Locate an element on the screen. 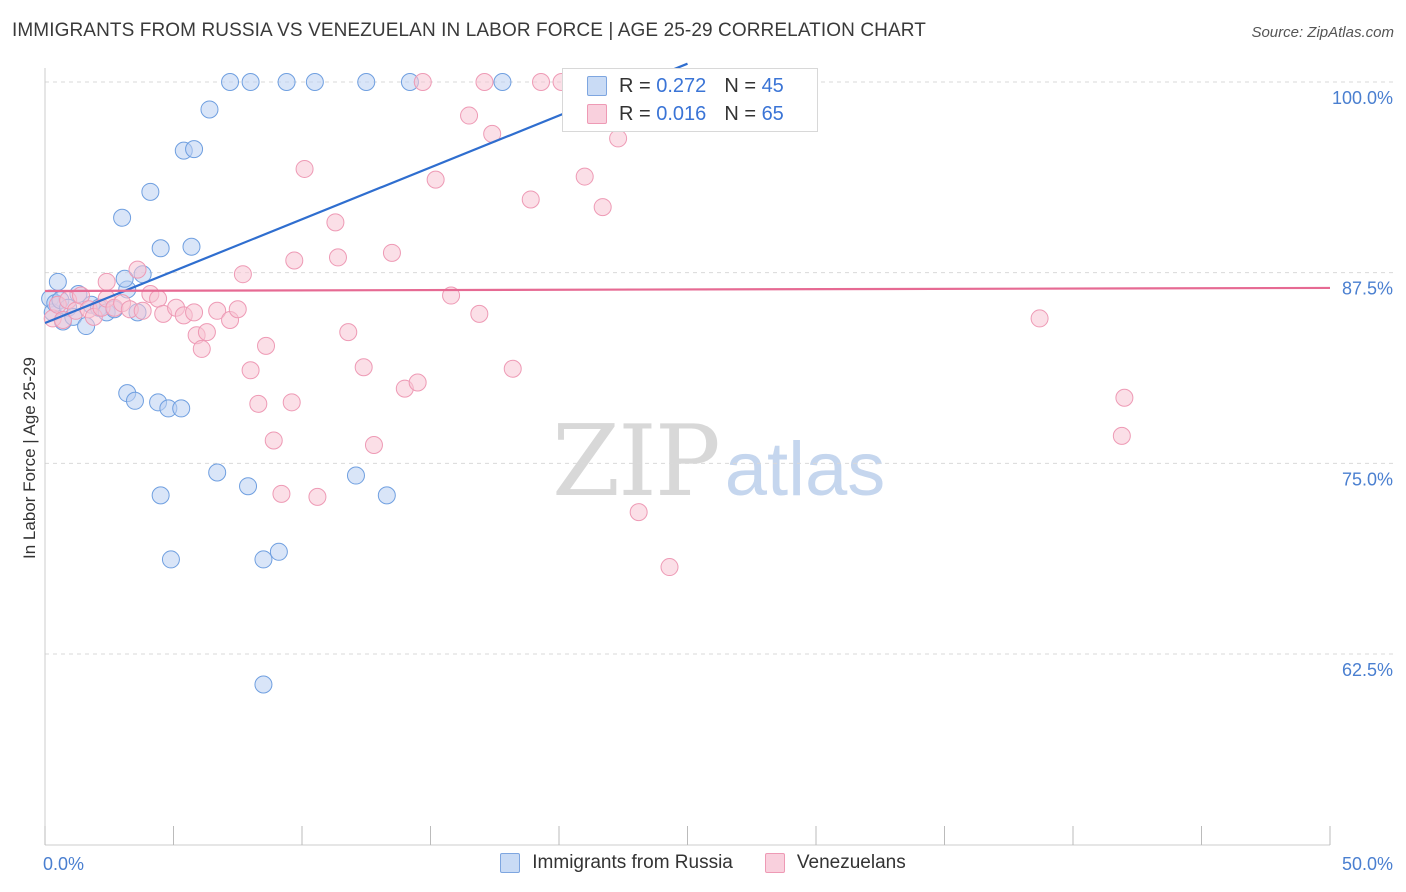  legend-label-venezuelans: Venezuelans is located at coordinates (851, 862).